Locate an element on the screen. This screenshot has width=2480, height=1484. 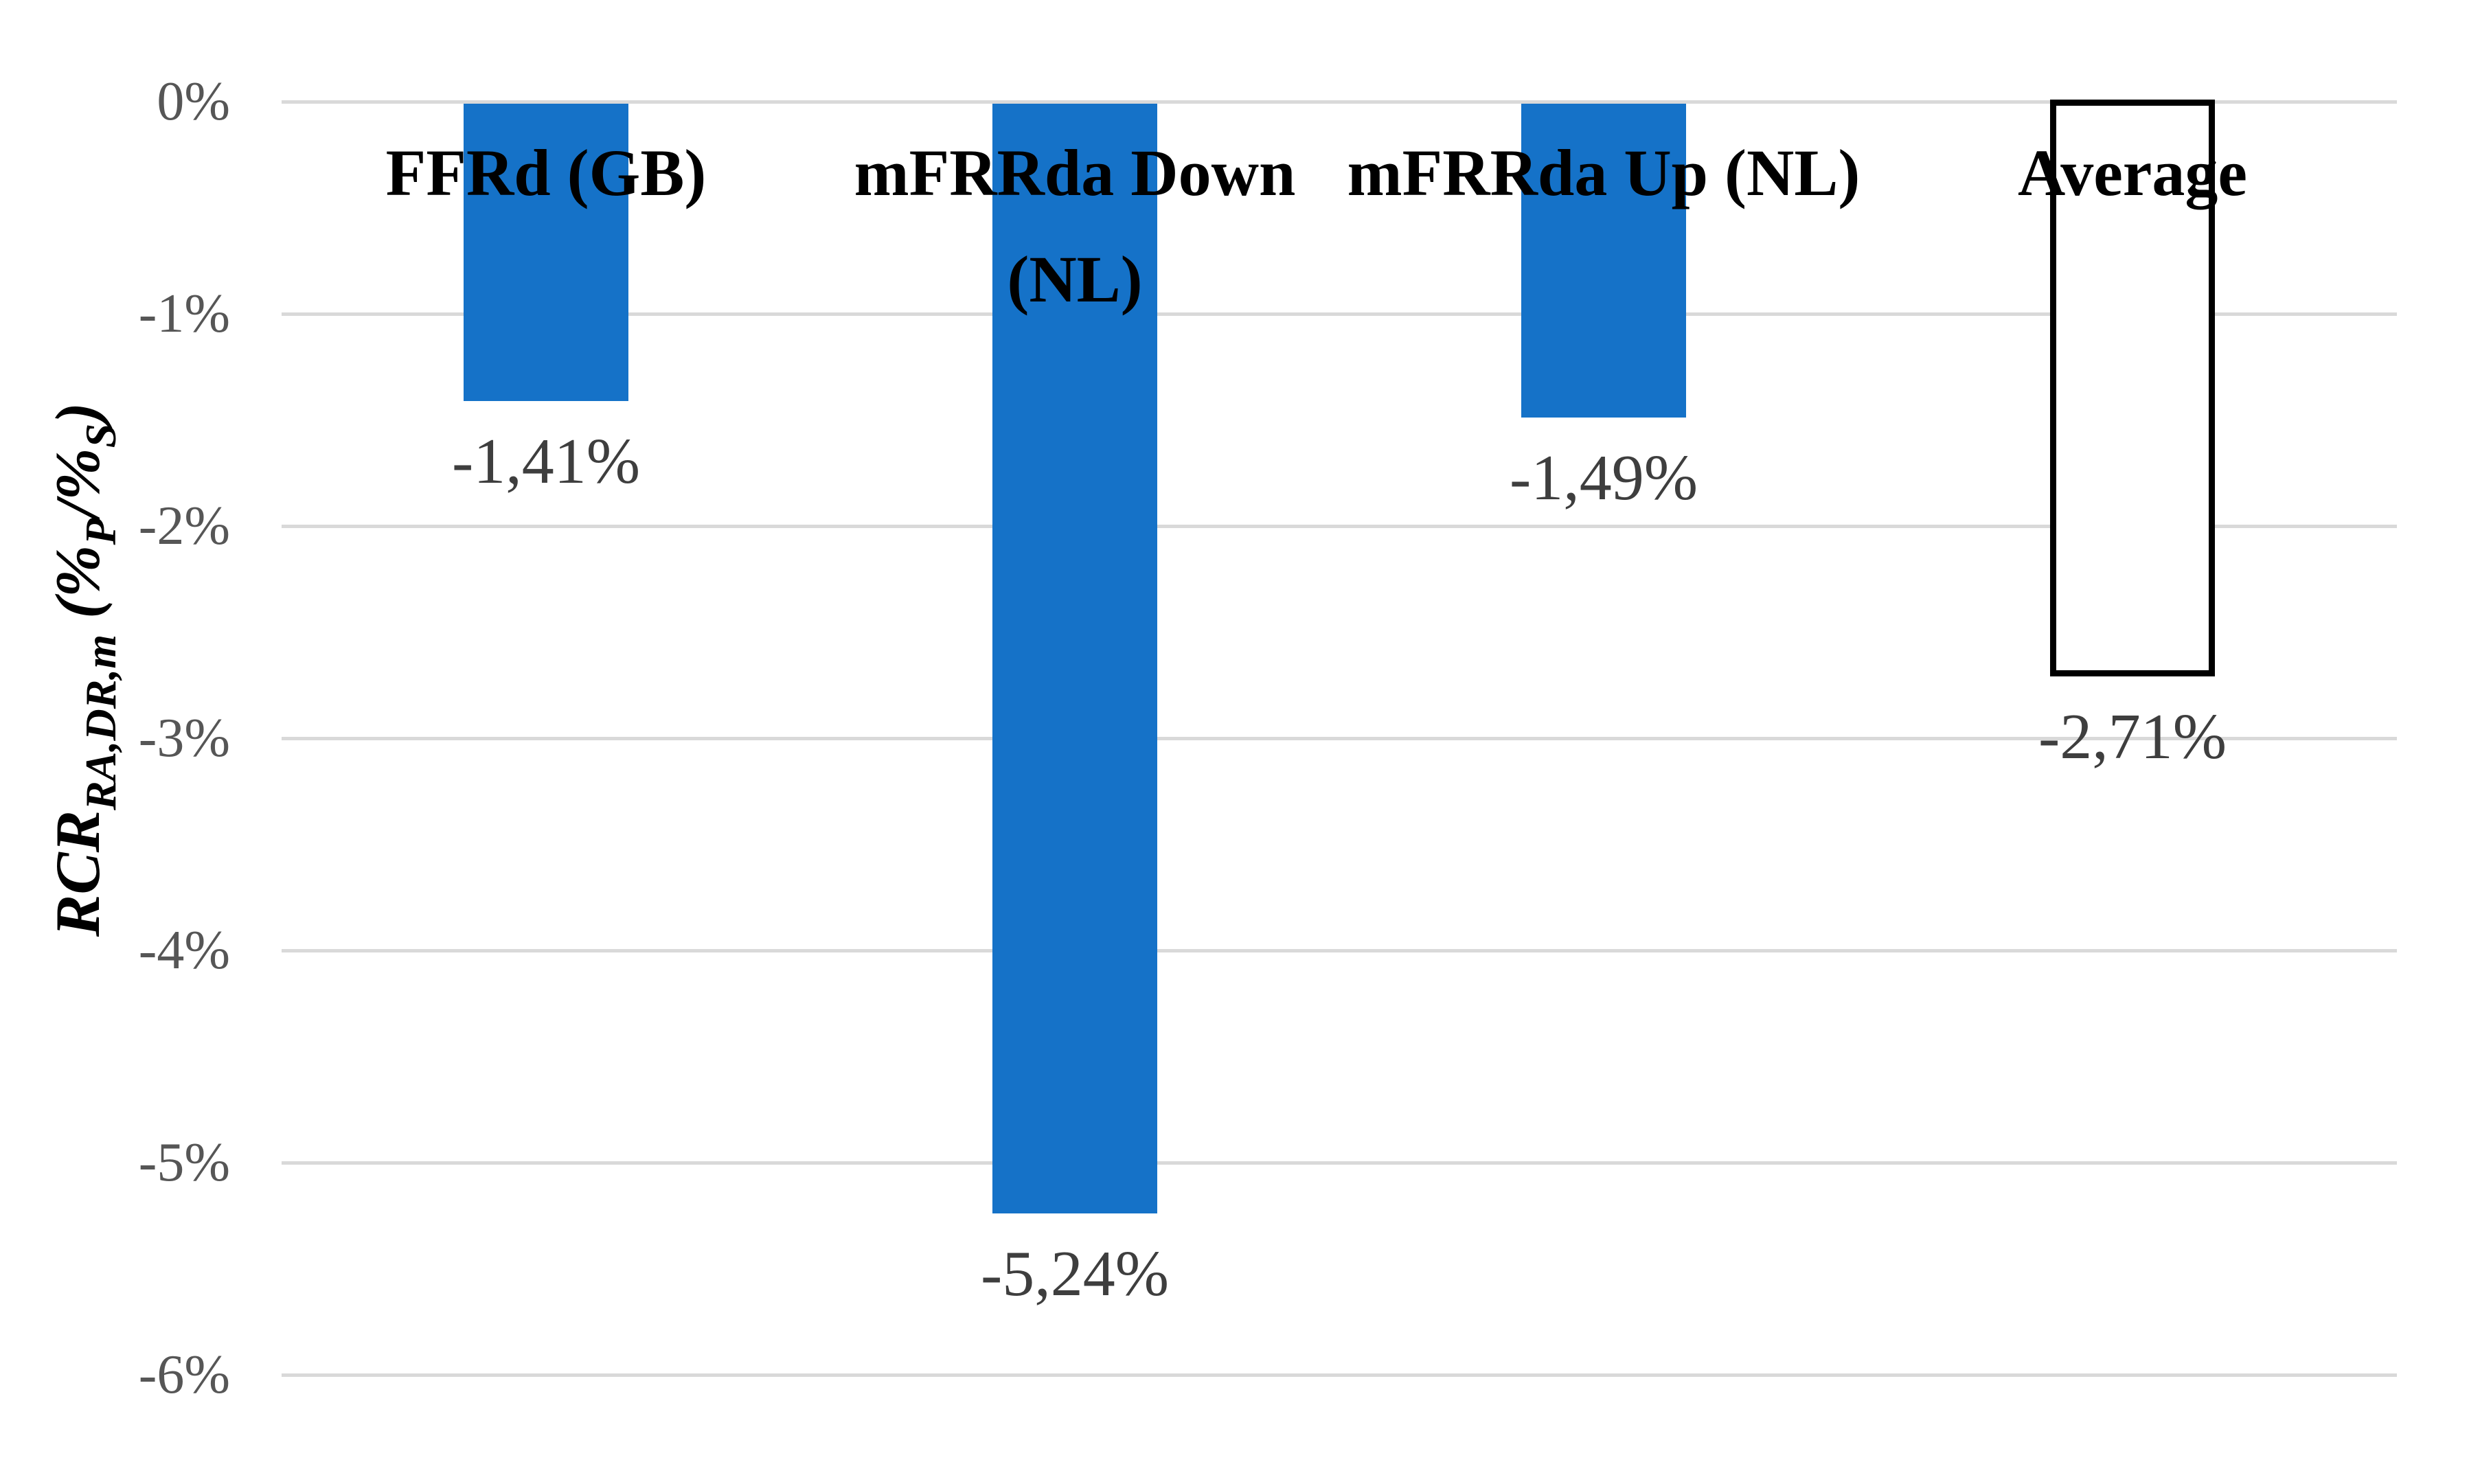
y-axis-tick-label: 0% is located at coordinates (193, 102).